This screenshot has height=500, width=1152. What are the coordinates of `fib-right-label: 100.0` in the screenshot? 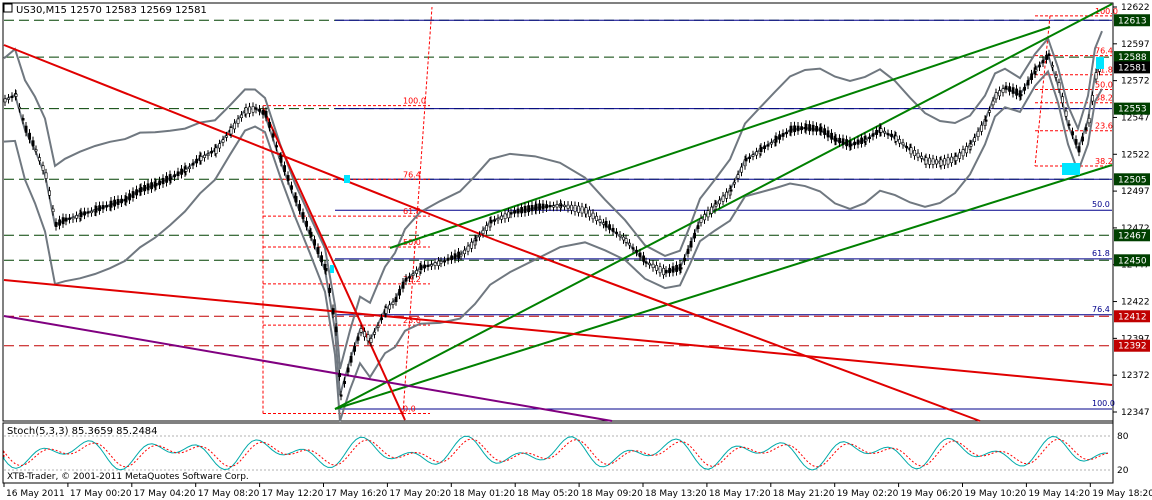 It's located at (1106, 11).